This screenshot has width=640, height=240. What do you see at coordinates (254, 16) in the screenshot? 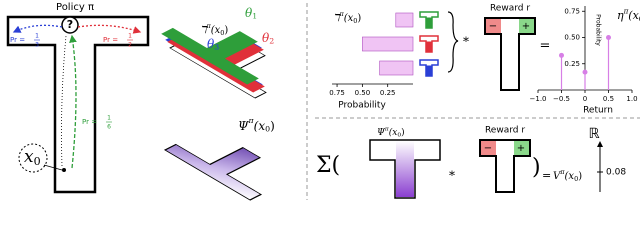
I see `math-sub: 1` at bounding box center [254, 16].